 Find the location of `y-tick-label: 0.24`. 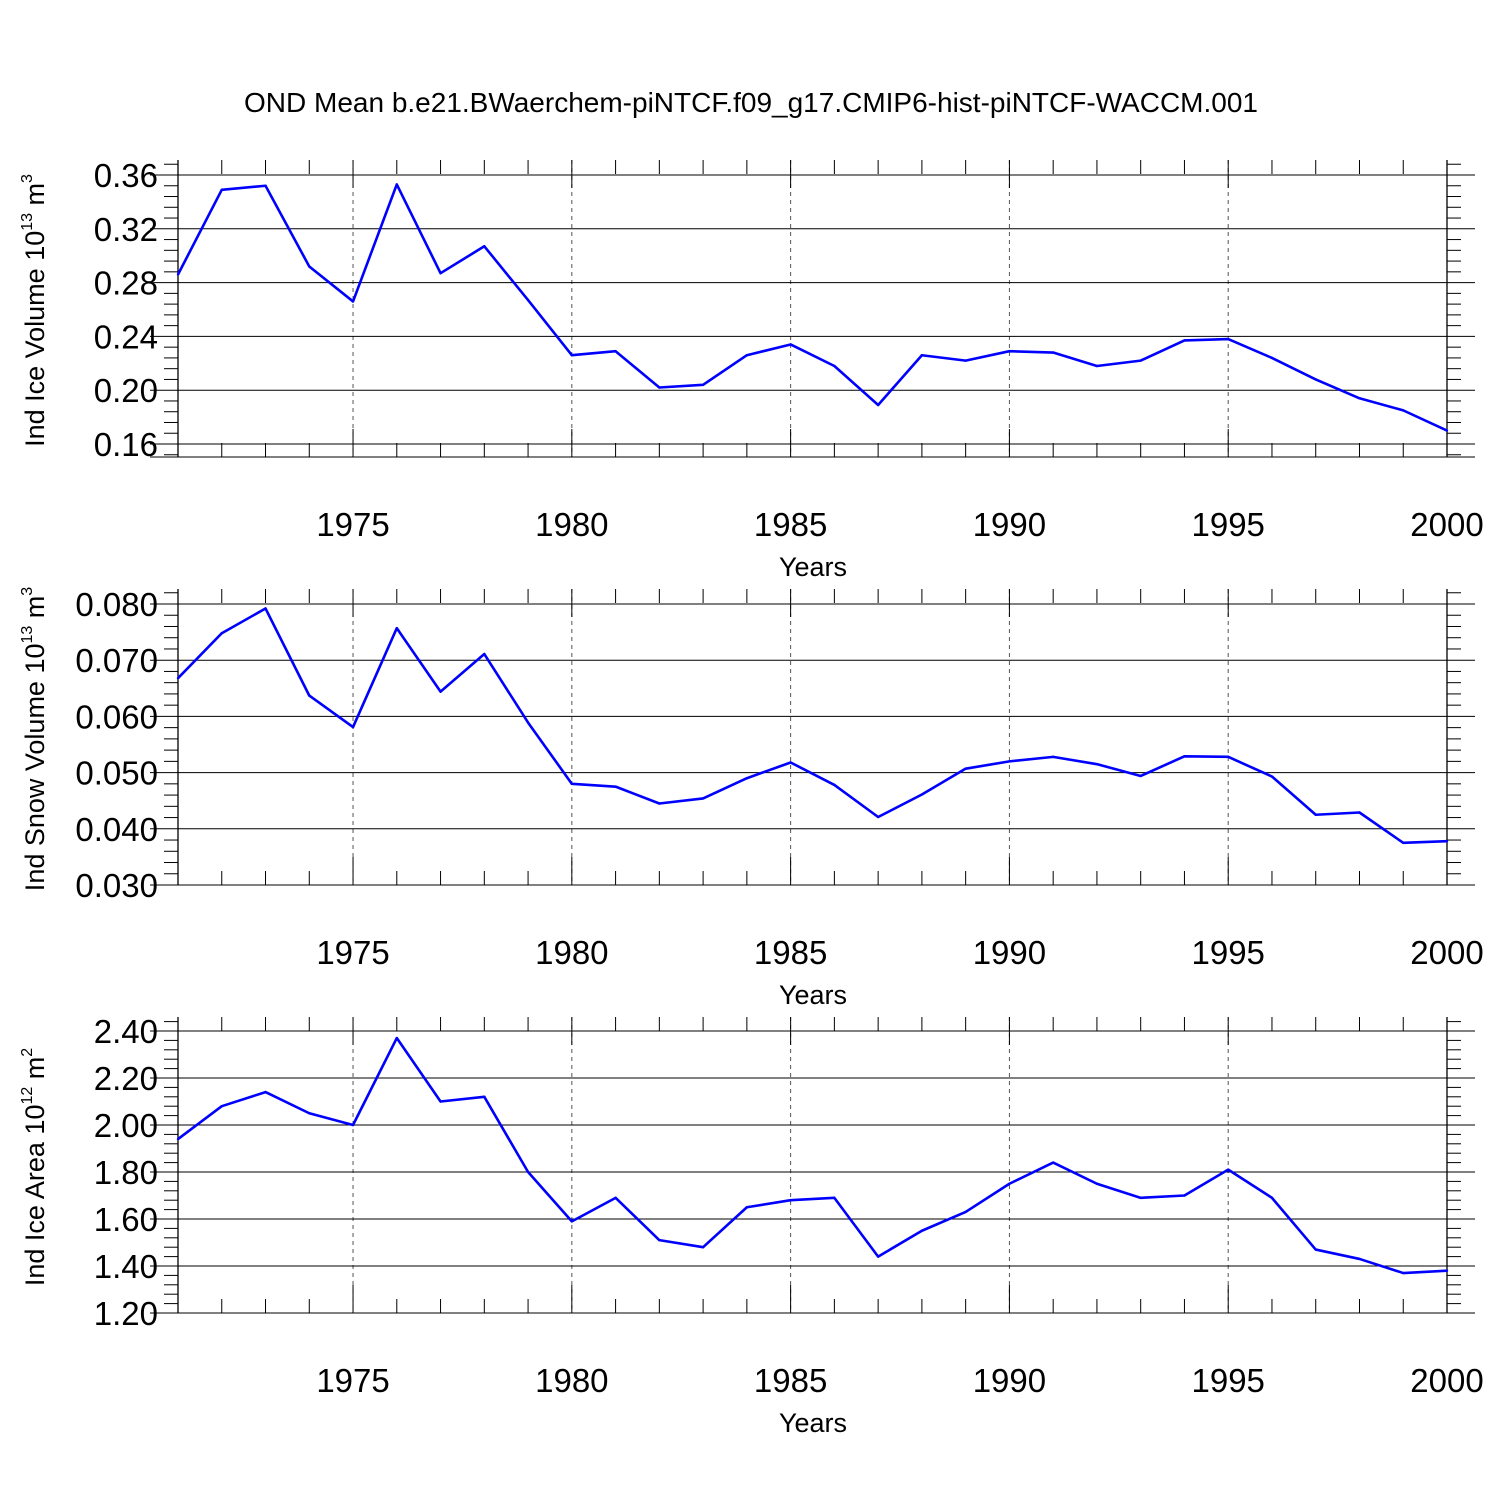

y-tick-label: 0.24 is located at coordinates (126, 336).